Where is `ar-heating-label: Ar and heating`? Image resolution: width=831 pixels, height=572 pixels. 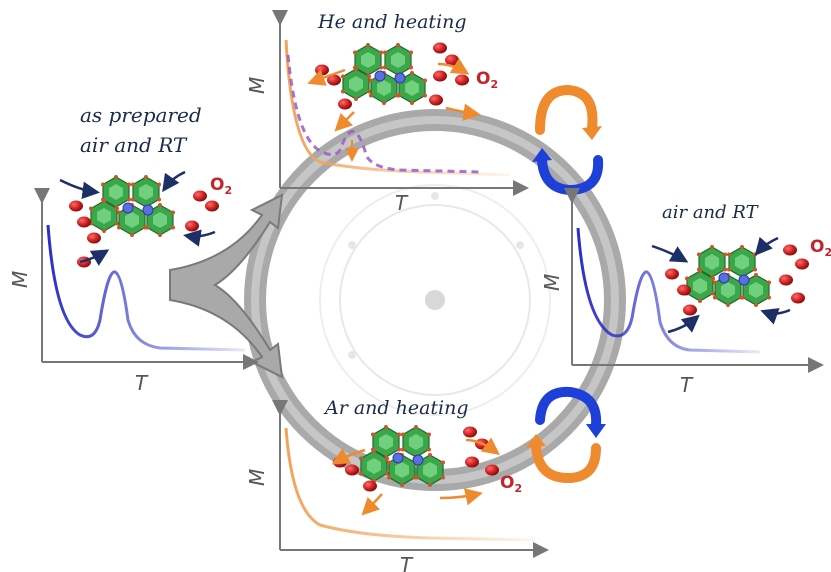 ar-heating-label: Ar and heating is located at coordinates (396, 408).